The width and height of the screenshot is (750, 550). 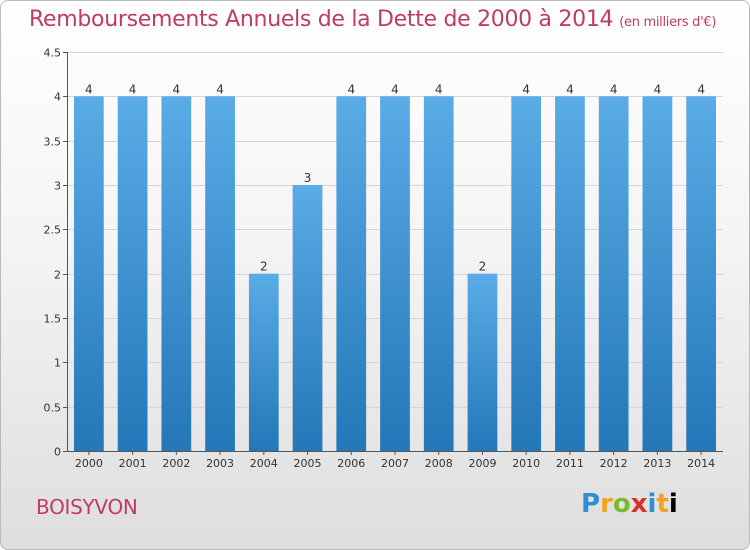 What do you see at coordinates (351, 463) in the screenshot?
I see `x-tick-label: 2006` at bounding box center [351, 463].